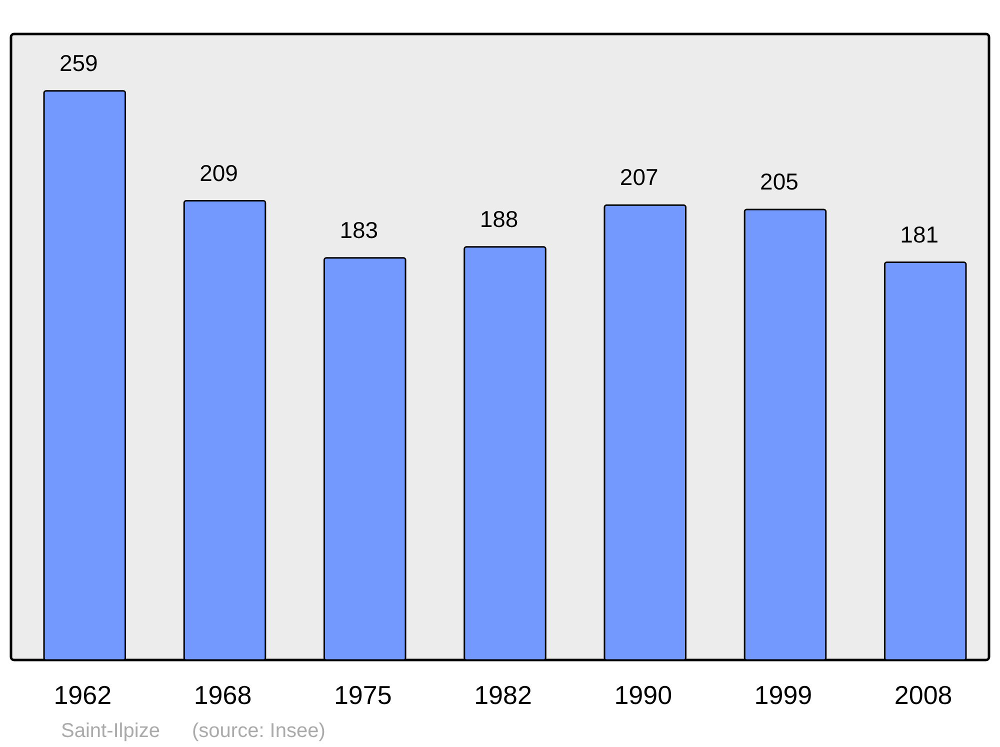  I want to click on x-tick-label: 1990, so click(643, 695).